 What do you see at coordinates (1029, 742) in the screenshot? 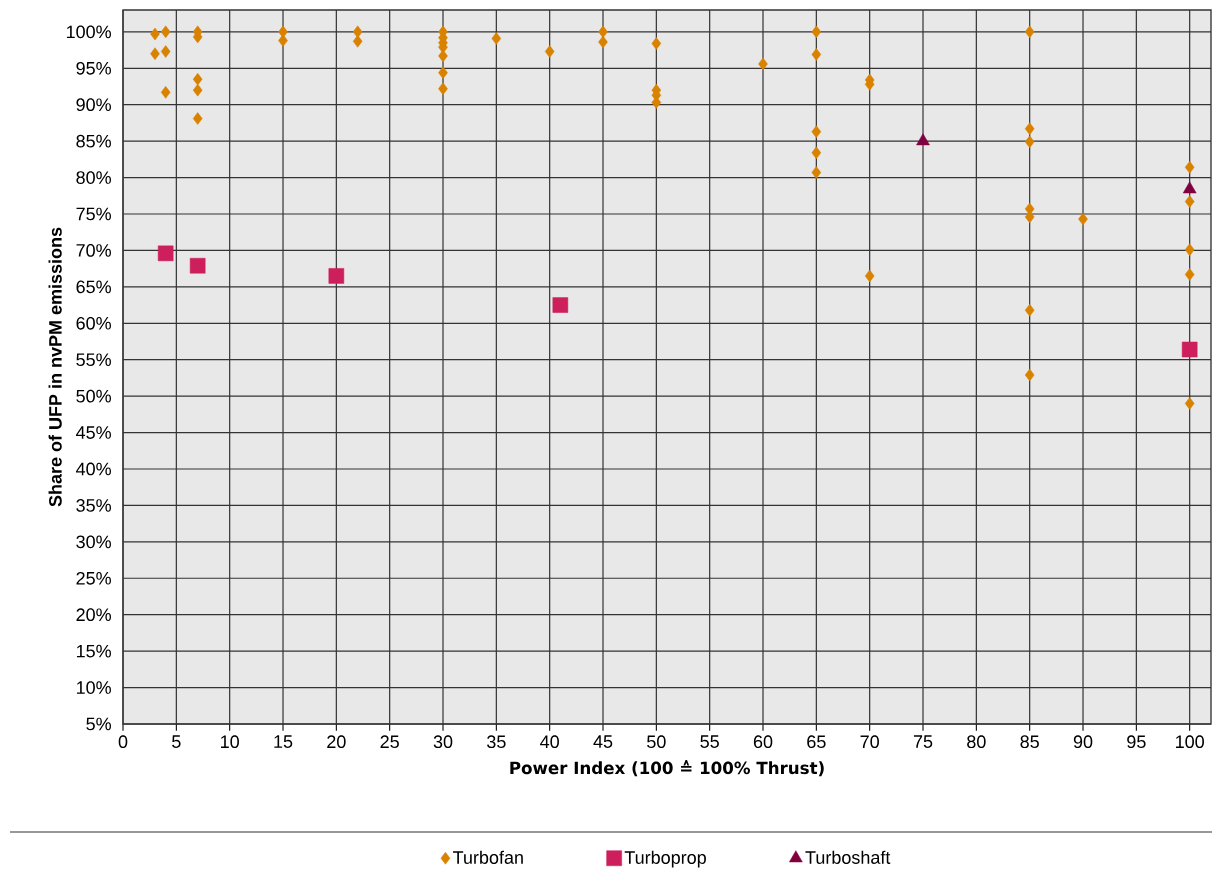
I see `x-tick-label: 85` at bounding box center [1029, 742].